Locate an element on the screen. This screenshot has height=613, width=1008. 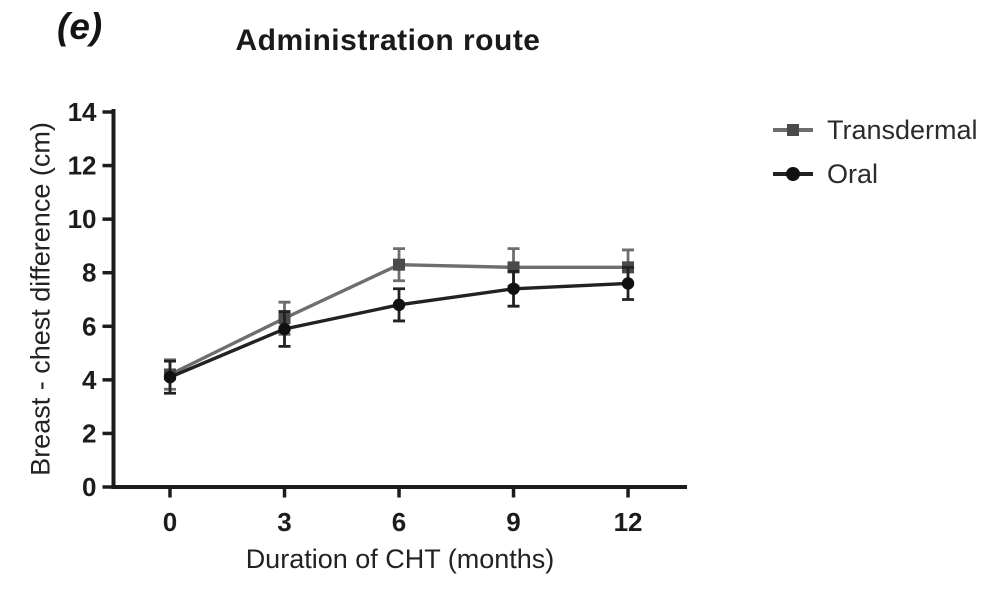
svg-text: 9 is located at coordinates (513, 522).